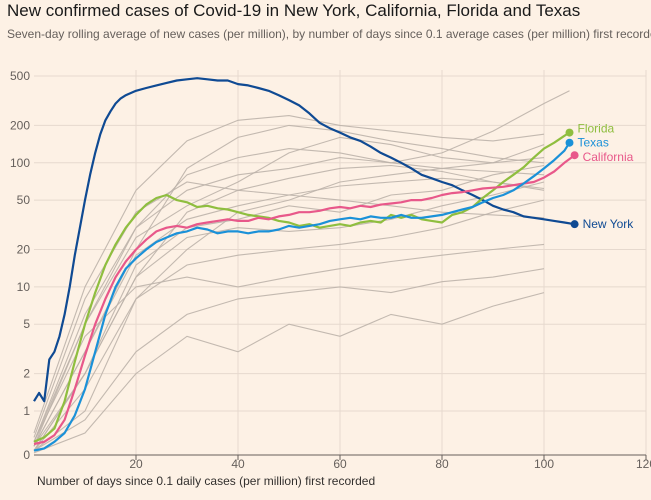 The width and height of the screenshot is (651, 500). I want to click on y-tick-label: 500, so click(20, 76).